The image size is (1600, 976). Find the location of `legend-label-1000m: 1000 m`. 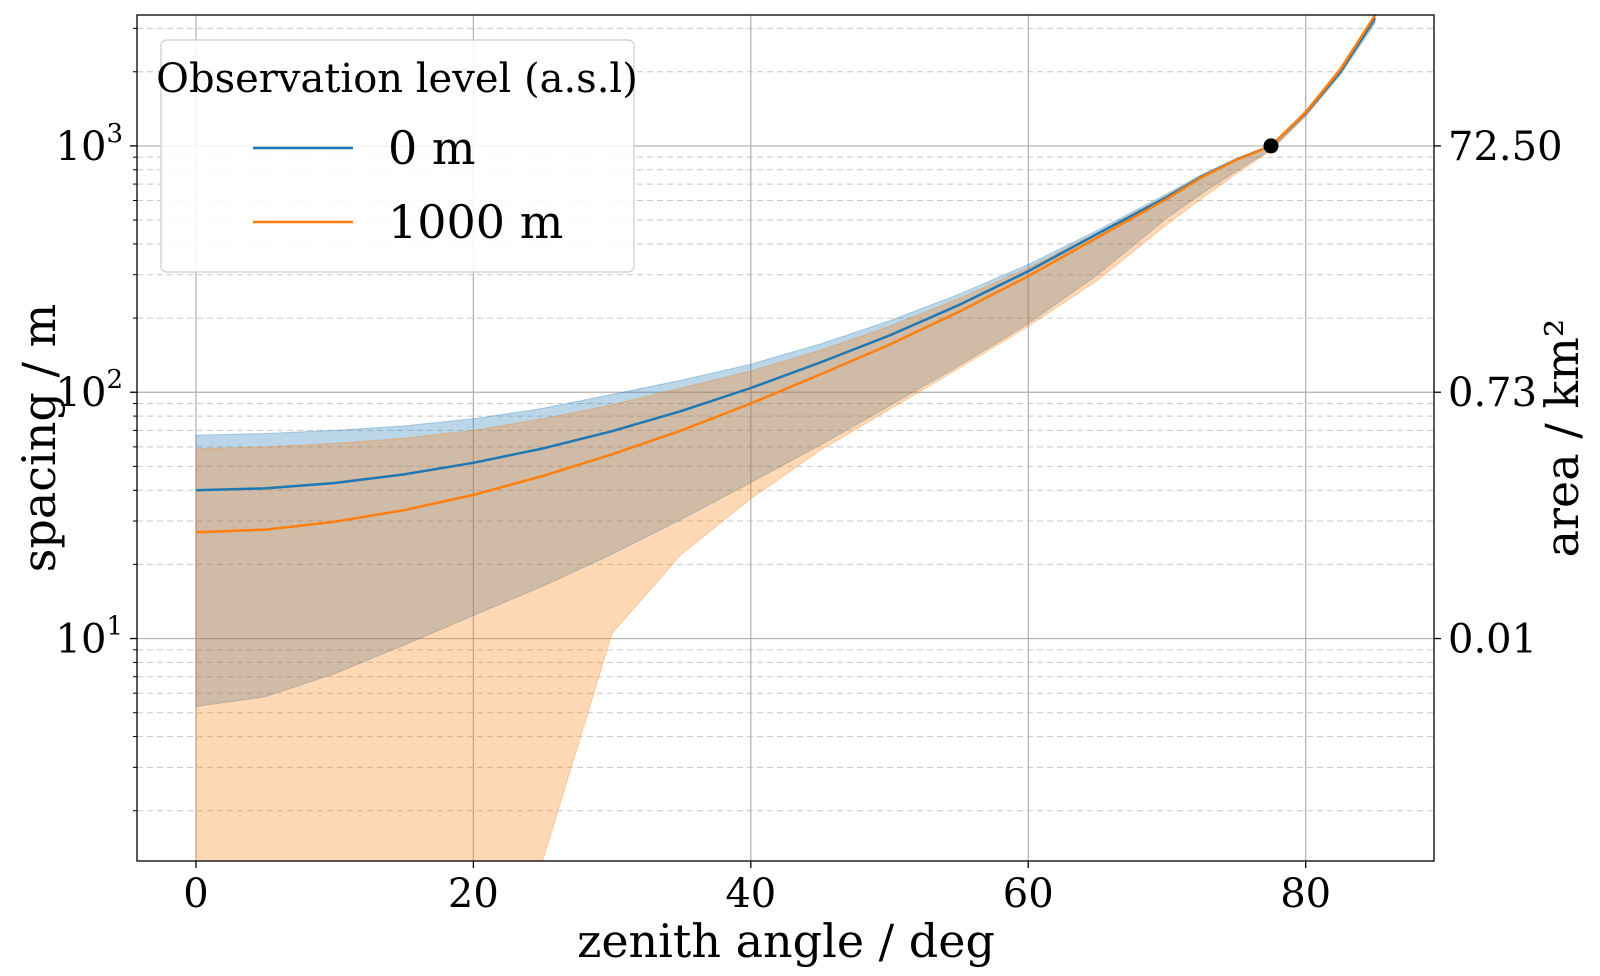

legend-label-1000m: 1000 m is located at coordinates (475, 222).